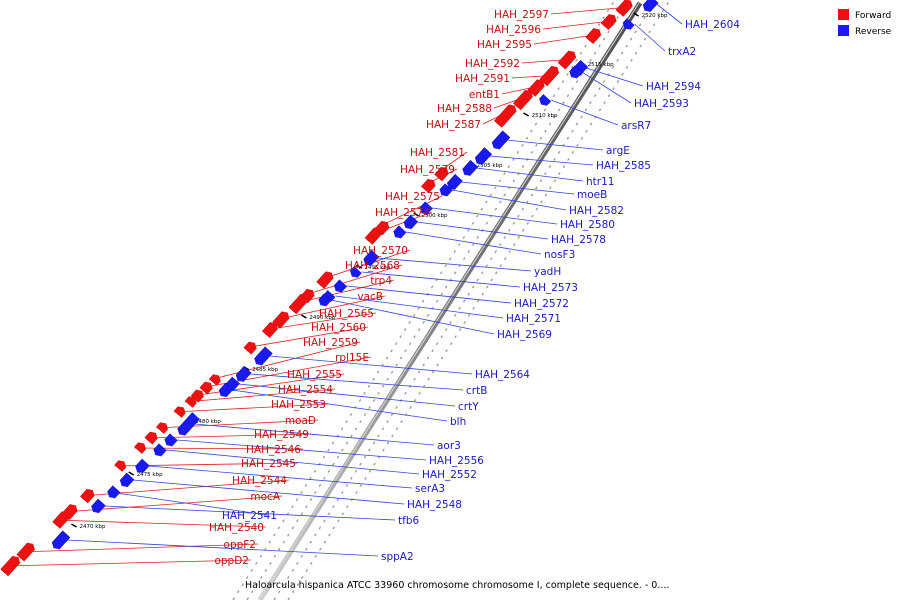 Image resolution: width=900 pixels, height=600 pixels. I want to click on gene-oppd2, so click(10, 566).